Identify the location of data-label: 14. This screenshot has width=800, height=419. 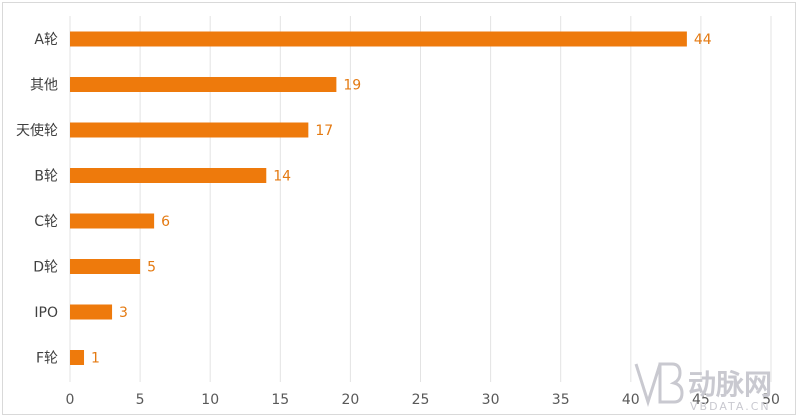
(282, 177).